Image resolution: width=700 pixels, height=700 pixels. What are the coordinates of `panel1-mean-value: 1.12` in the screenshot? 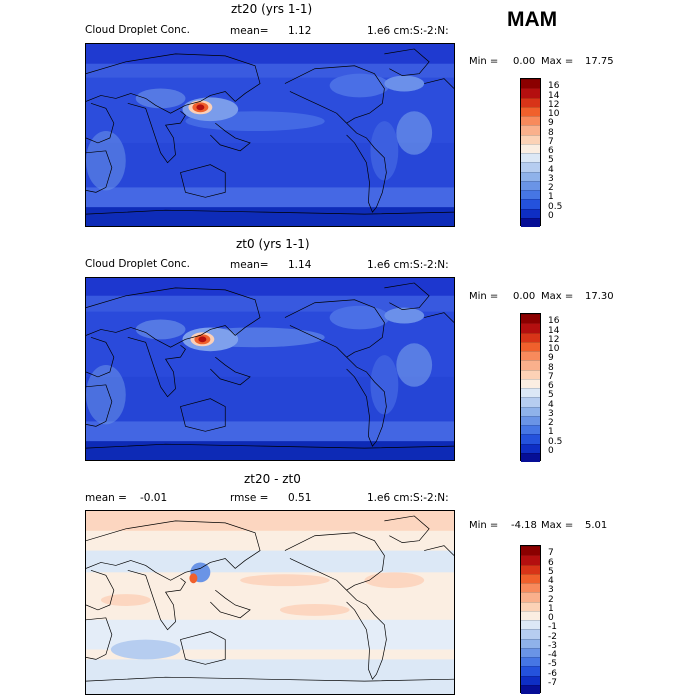 It's located at (300, 31).